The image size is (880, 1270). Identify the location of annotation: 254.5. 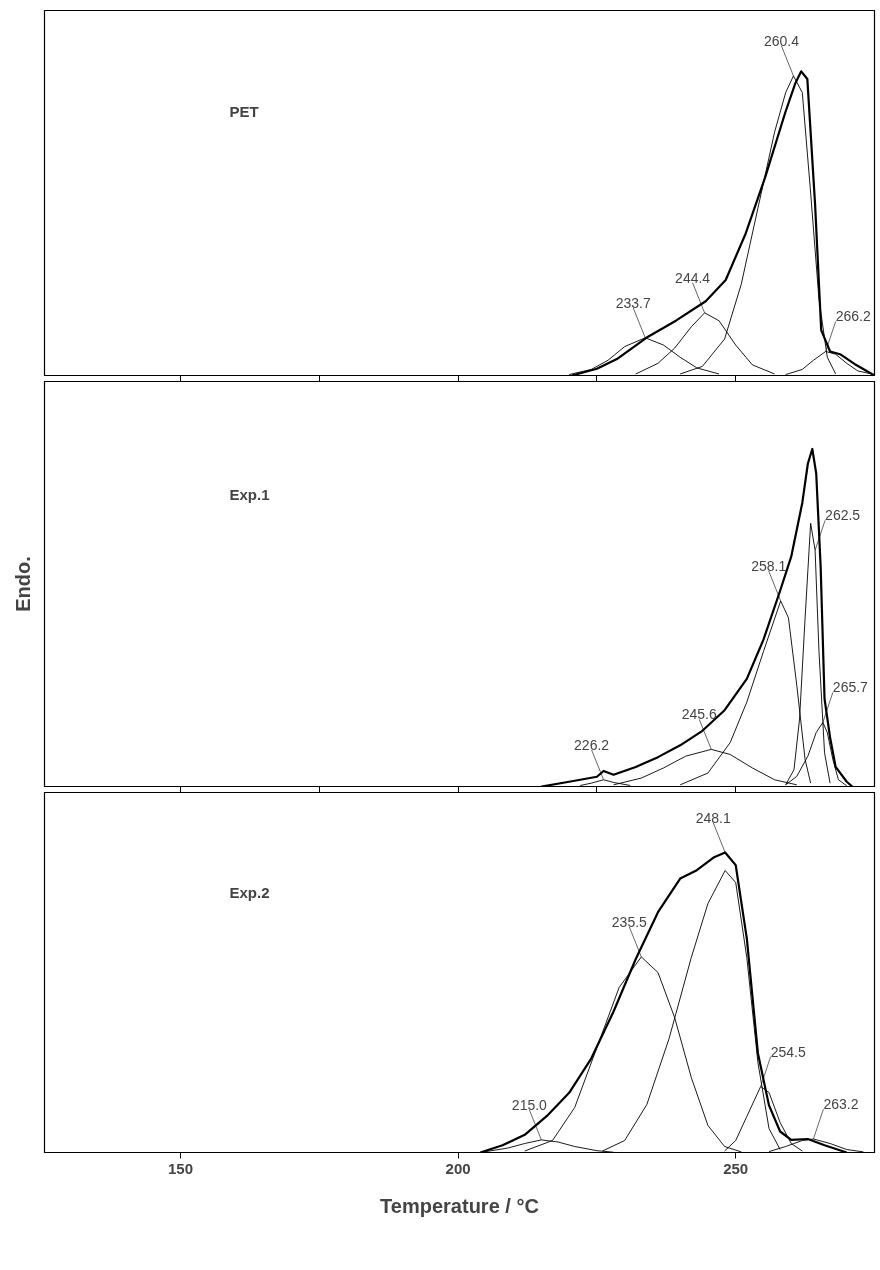
(788, 1051).